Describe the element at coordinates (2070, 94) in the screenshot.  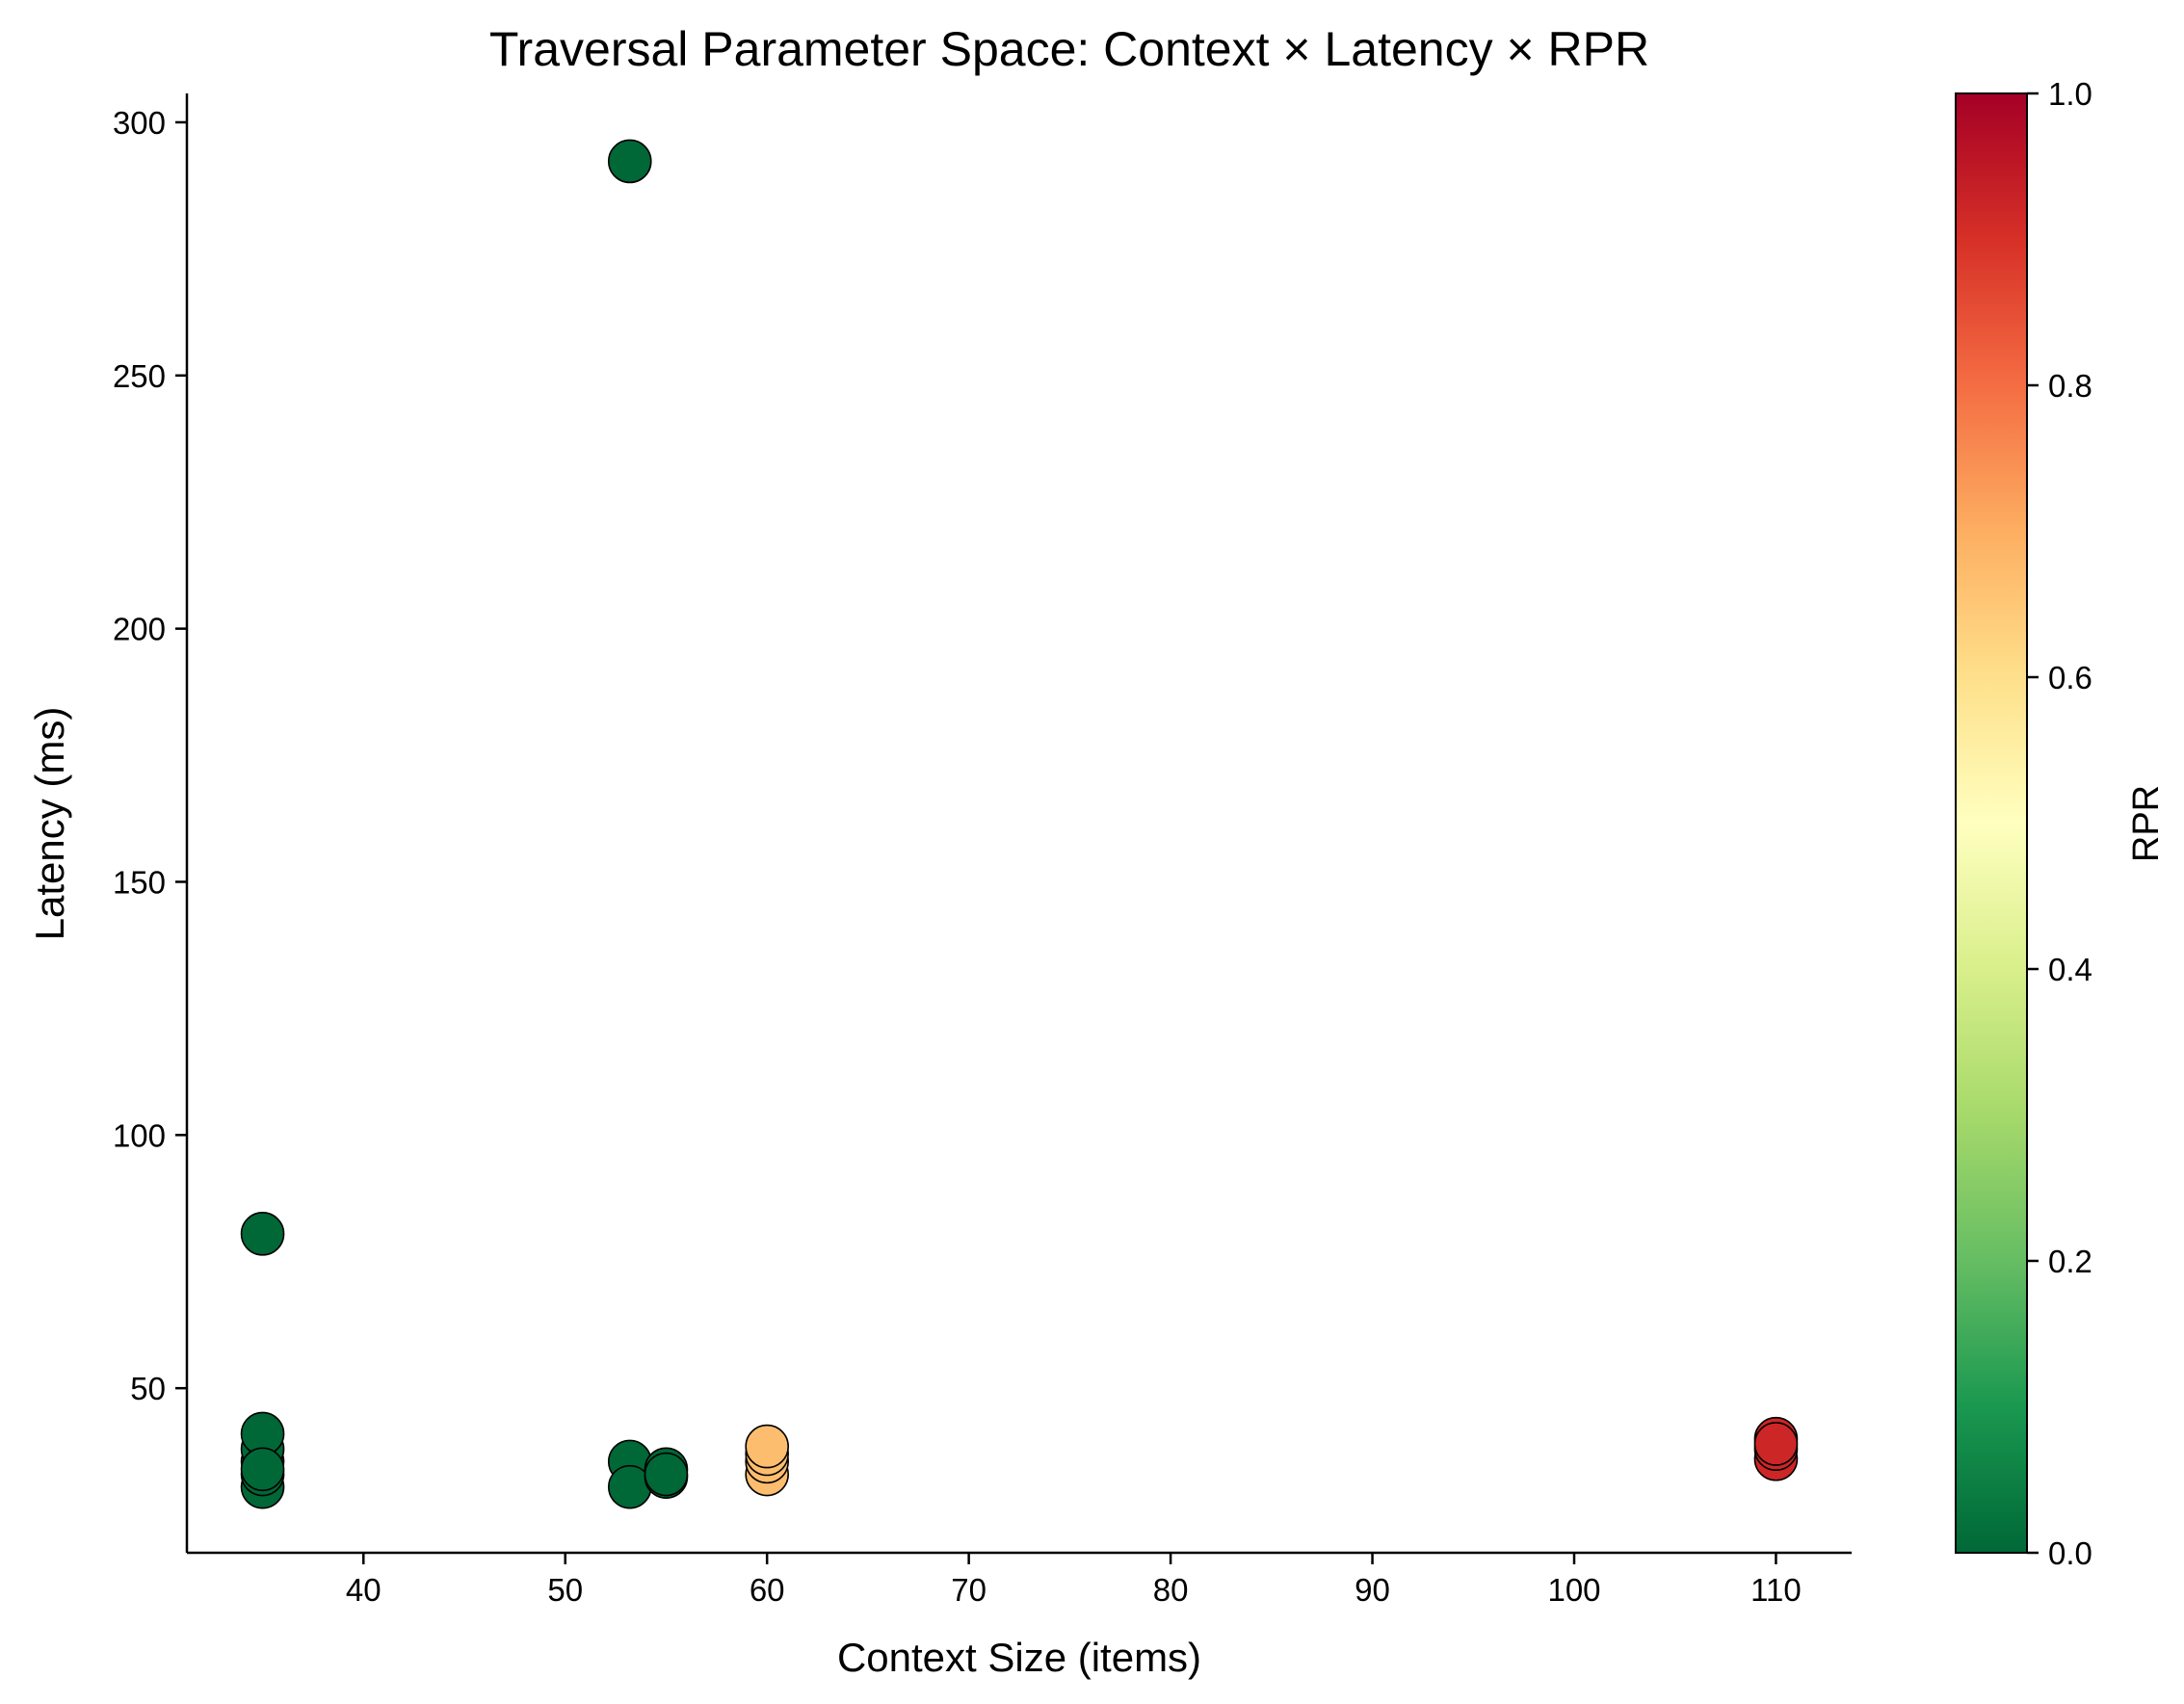
I see `colorbar-tick-label: 1.0` at that location.